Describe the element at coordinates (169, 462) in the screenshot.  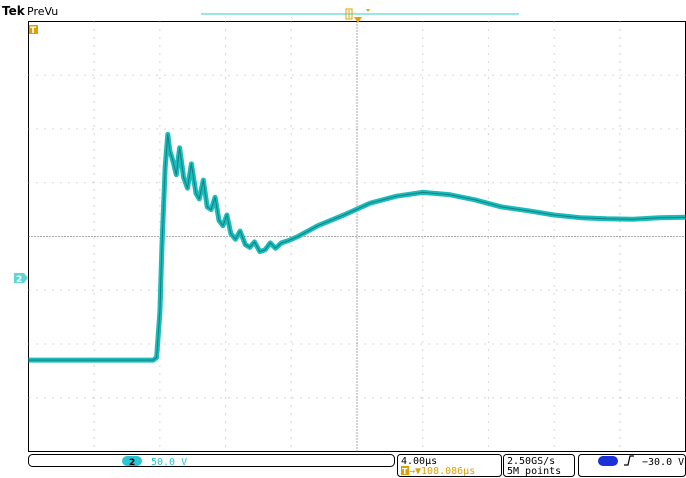
I see `channel-scale-value: 50.0 V` at that location.